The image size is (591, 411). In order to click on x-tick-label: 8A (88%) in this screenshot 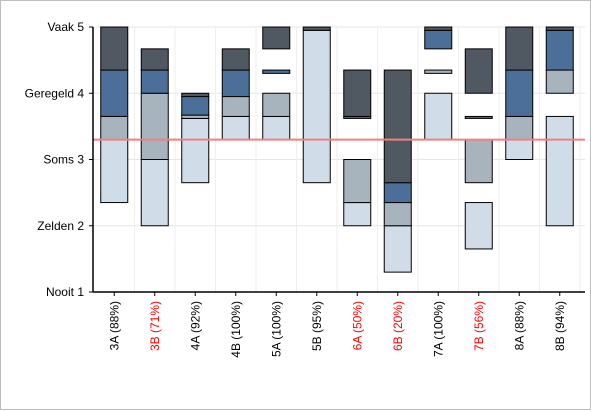, I will do `click(519, 325)`.